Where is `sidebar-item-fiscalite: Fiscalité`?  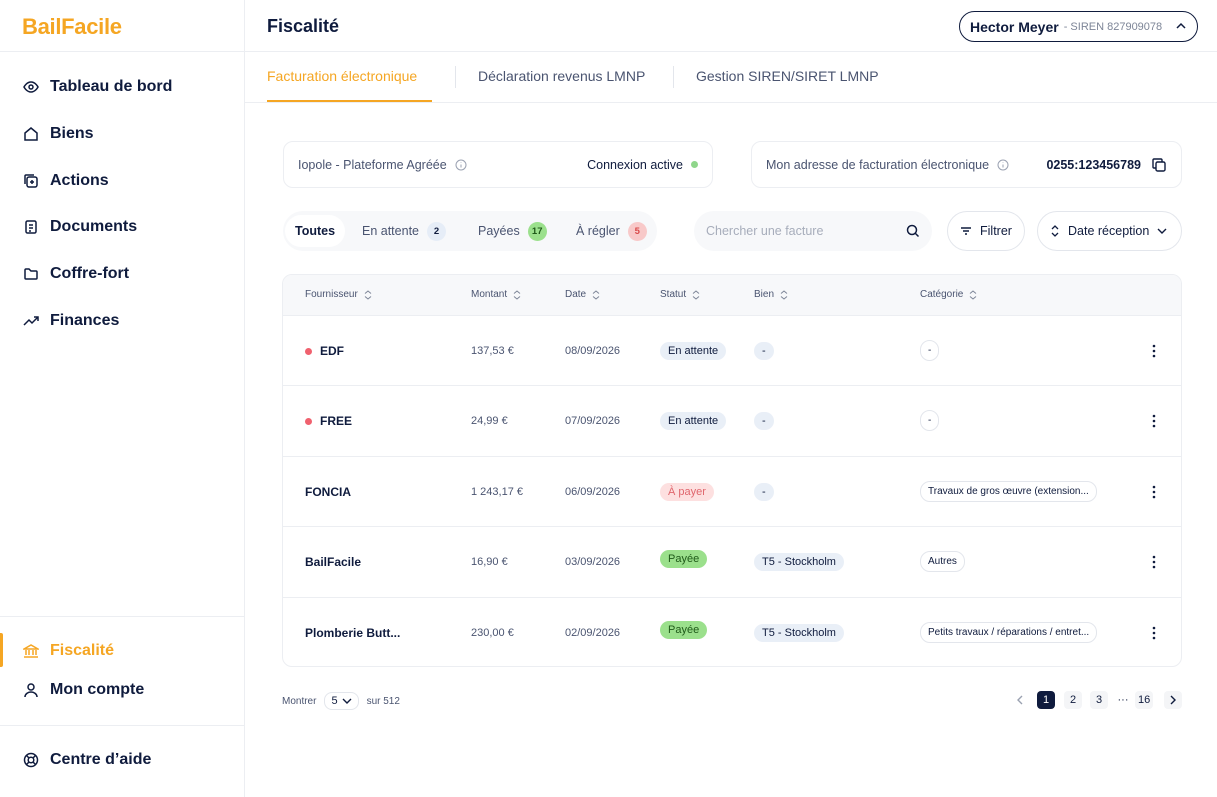
sidebar-item-fiscalite: Fiscalité is located at coordinates (68, 651).